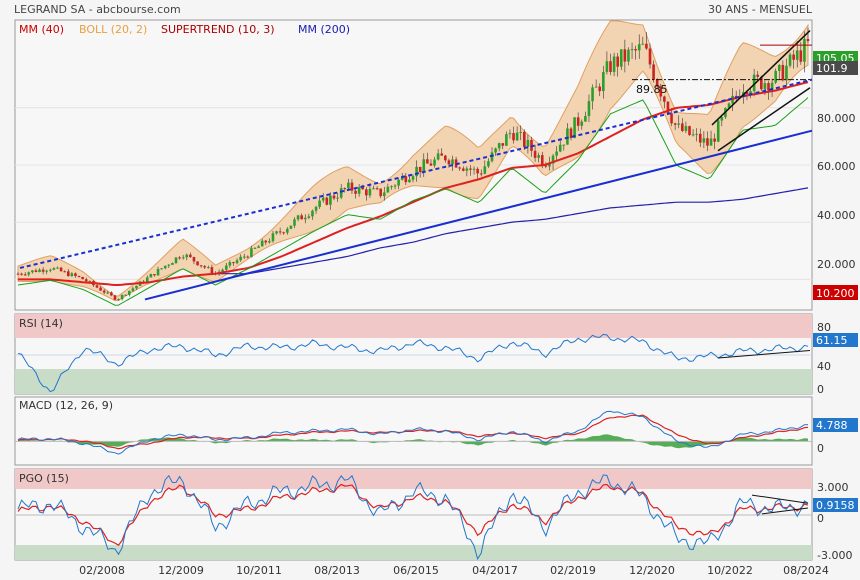 This screenshot has height=580, width=860. I want to click on ytick-label: 3.000, so click(833, 487).